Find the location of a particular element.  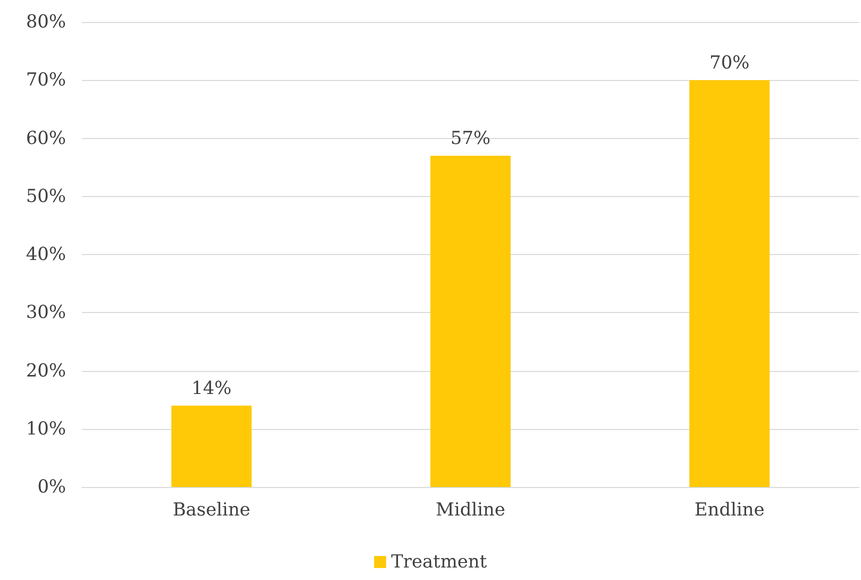

x-tick-label: Baseline is located at coordinates (211, 510).